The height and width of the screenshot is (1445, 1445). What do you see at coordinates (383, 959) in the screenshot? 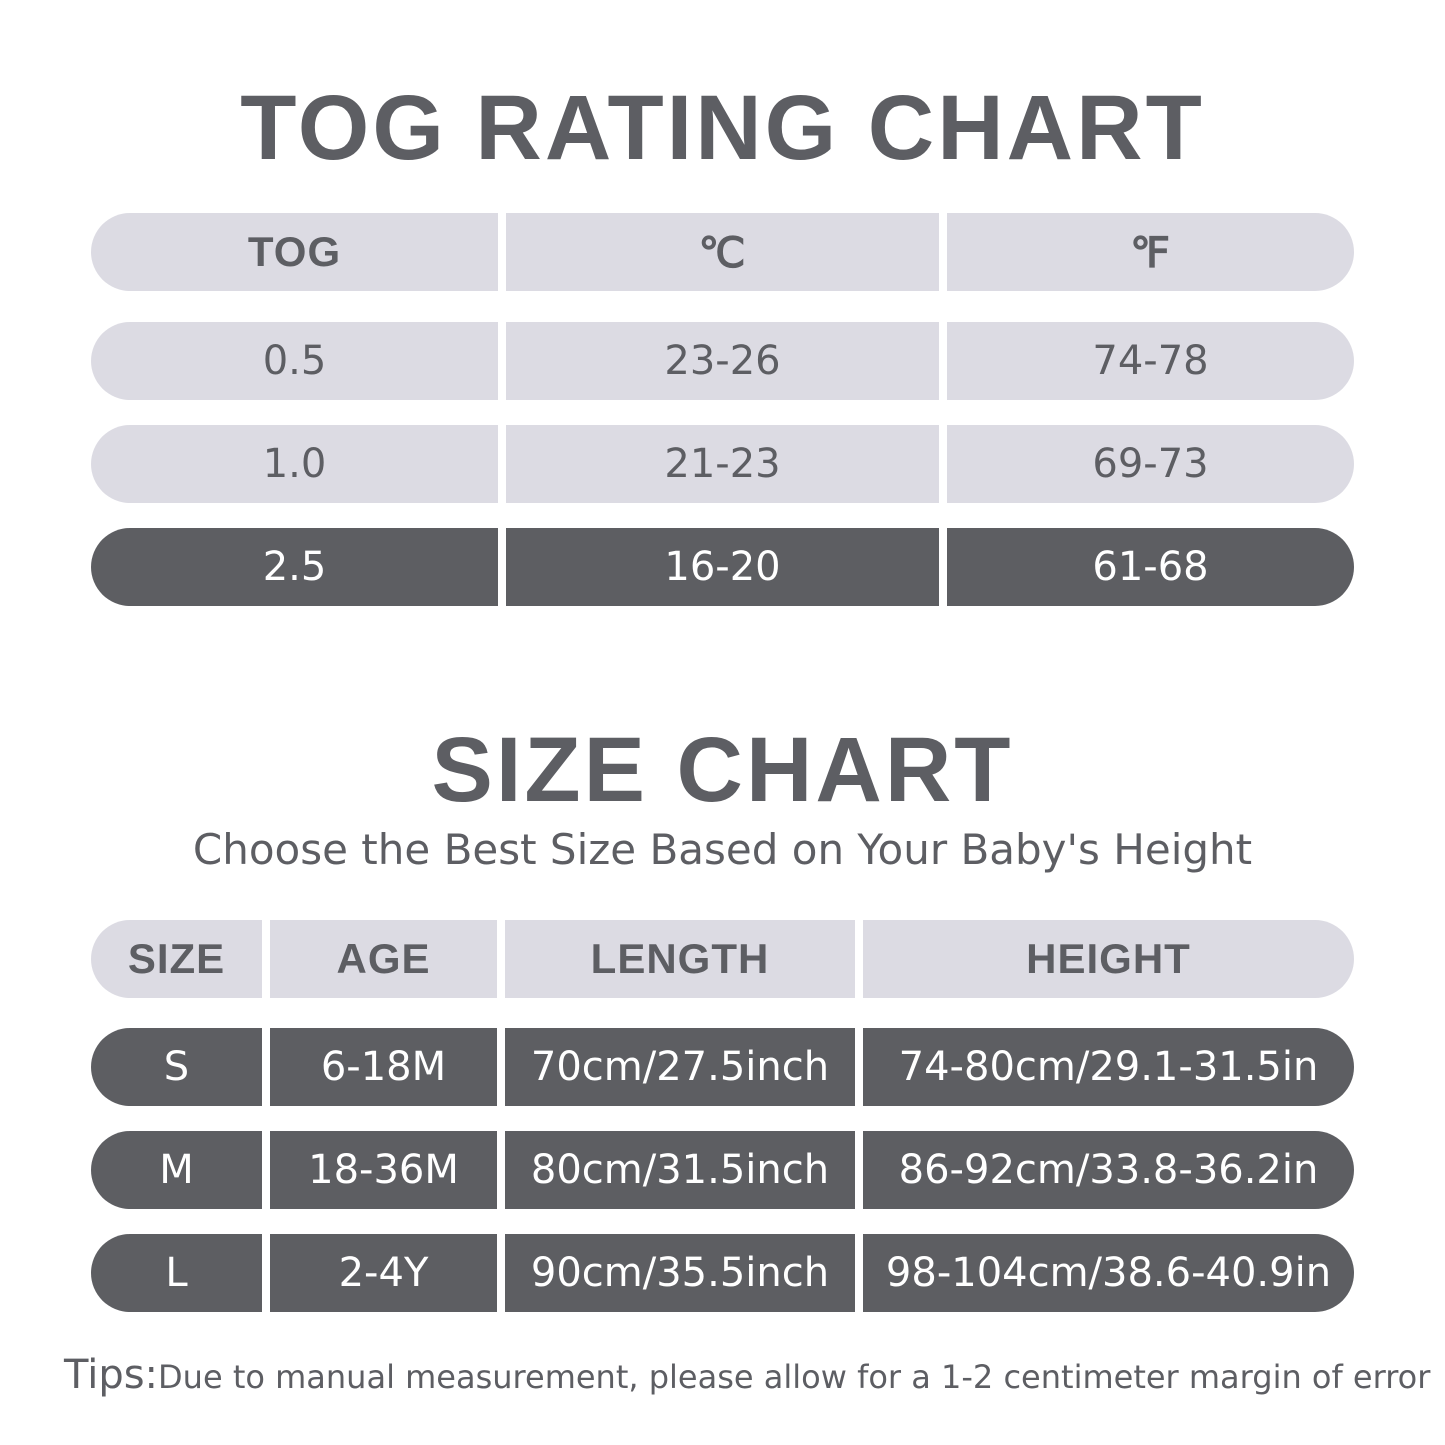
I see `table-cell: AGE` at bounding box center [383, 959].